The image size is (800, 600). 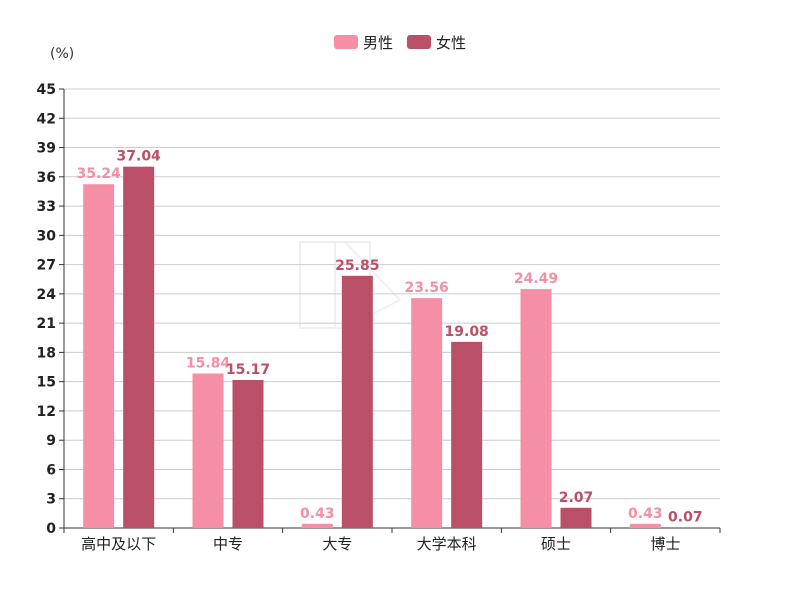 I want to click on legend-label-female: 女性, so click(x=451, y=42).